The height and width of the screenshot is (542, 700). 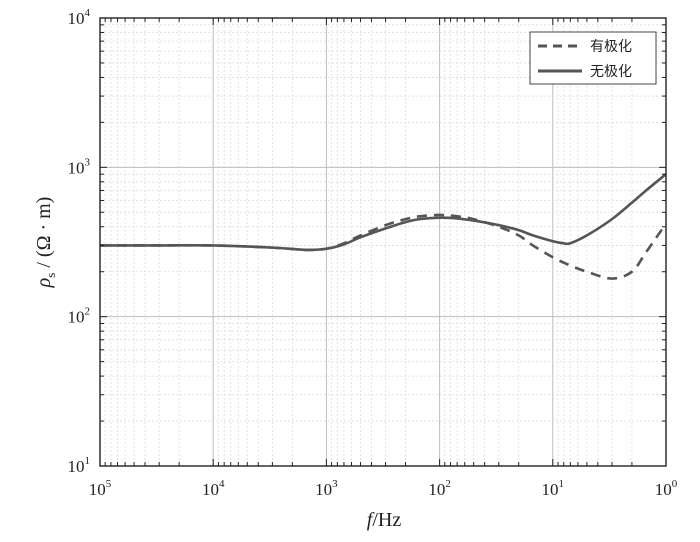 What do you see at coordinates (44, 283) in the screenshot?
I see `y-axis-label-italic: ρ` at bounding box center [44, 283].